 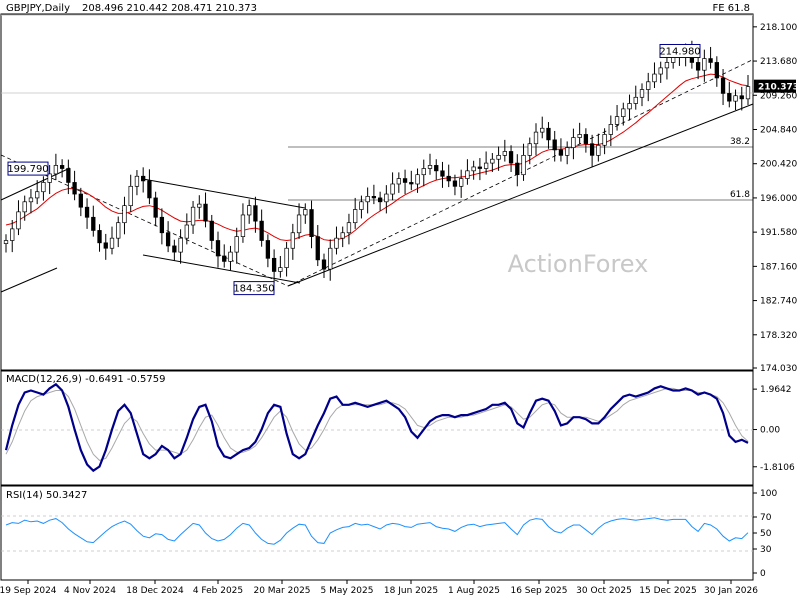 I want to click on rsi-line, so click(x=377, y=531).